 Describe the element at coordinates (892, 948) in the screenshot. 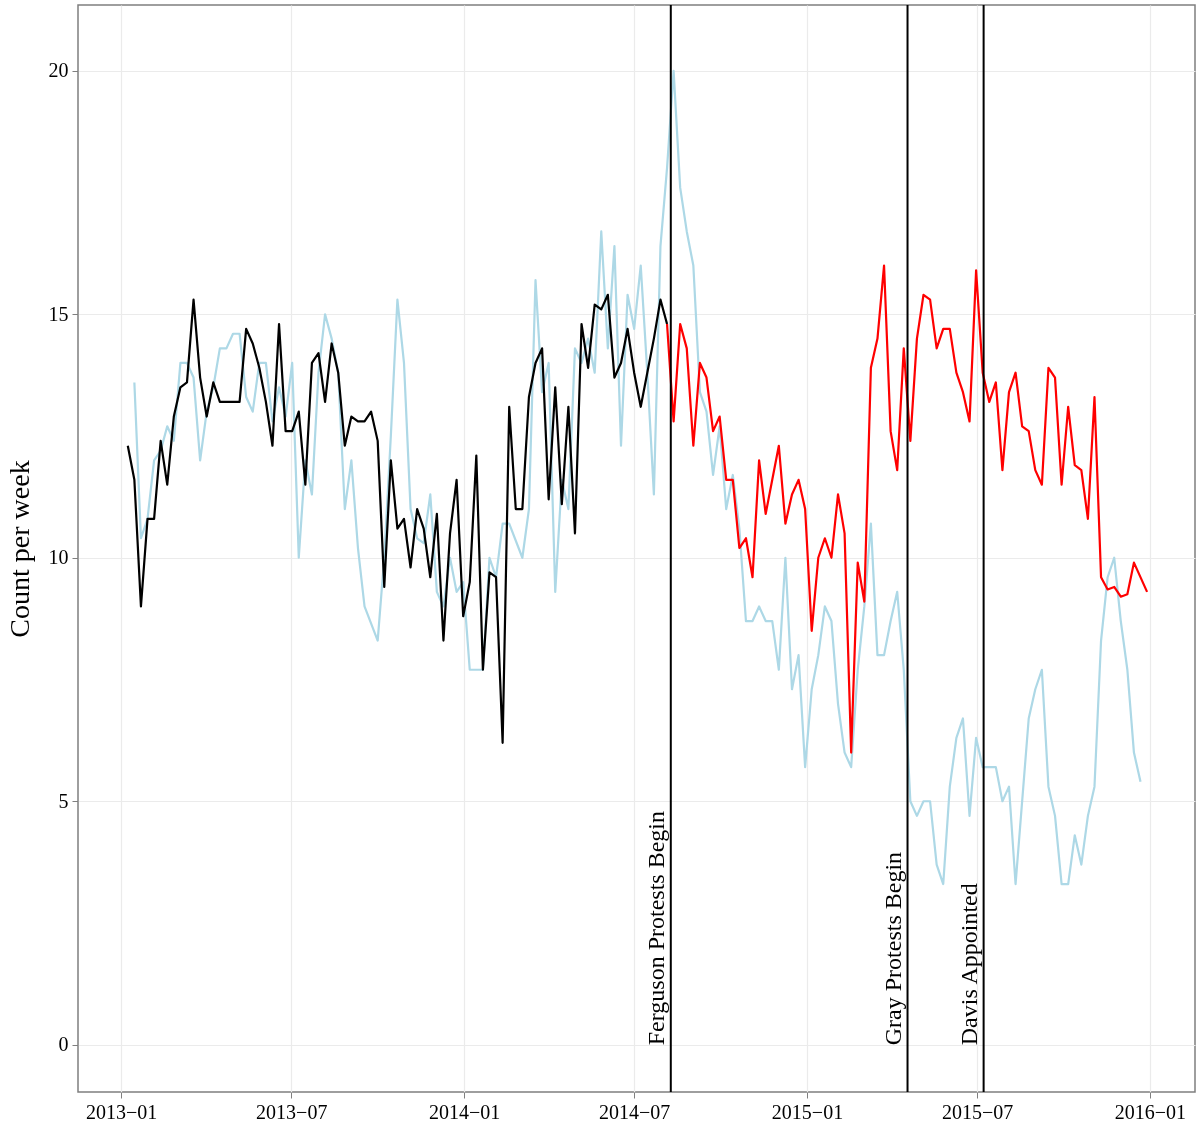

I see `ref-line-label: Gray Protests Begin` at that location.